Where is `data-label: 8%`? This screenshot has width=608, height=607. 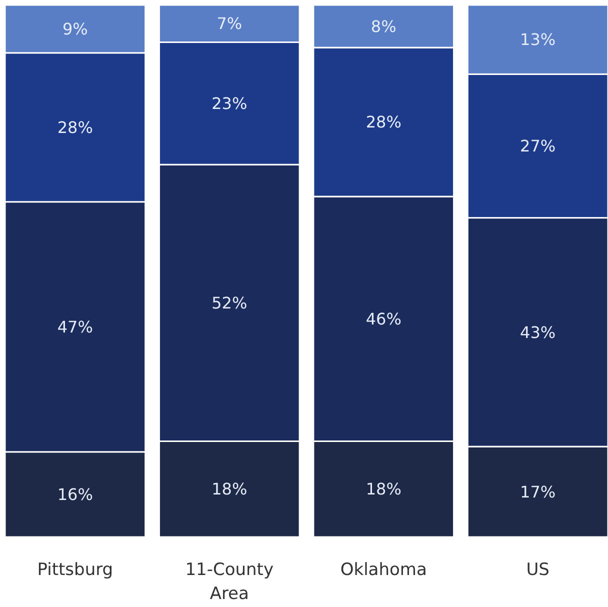 data-label: 8% is located at coordinates (383, 26).